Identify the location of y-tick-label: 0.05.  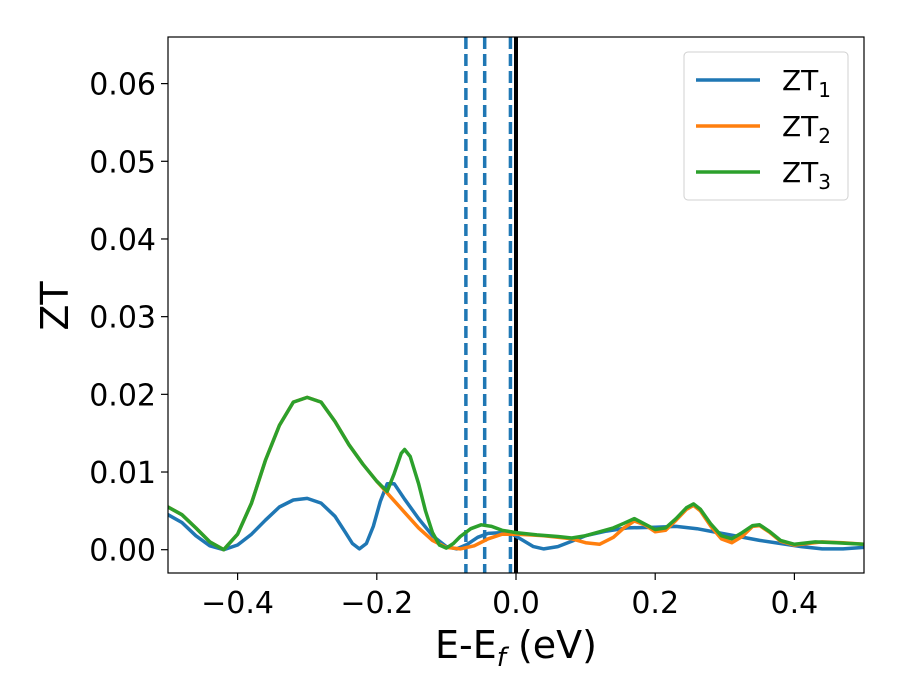
(122, 162).